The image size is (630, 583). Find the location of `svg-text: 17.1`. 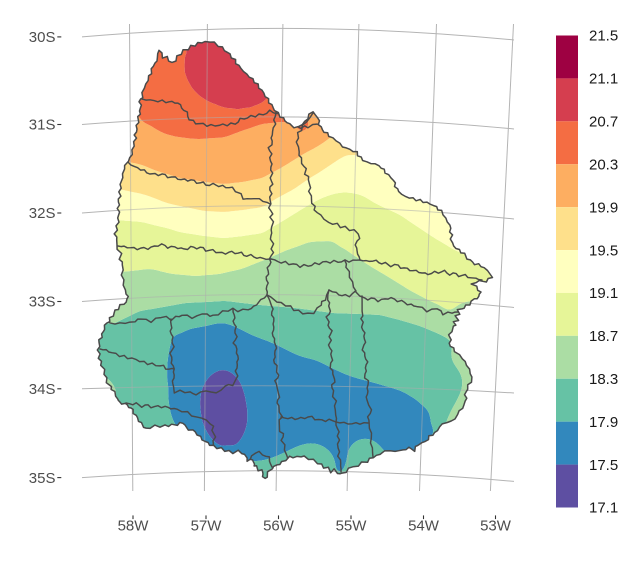

svg-text: 17.1 is located at coordinates (603, 508).